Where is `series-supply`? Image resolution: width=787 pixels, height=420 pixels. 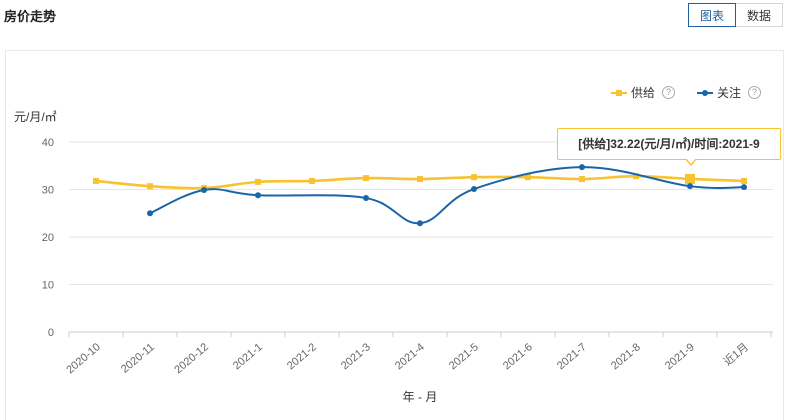 series-supply is located at coordinates (420, 182).